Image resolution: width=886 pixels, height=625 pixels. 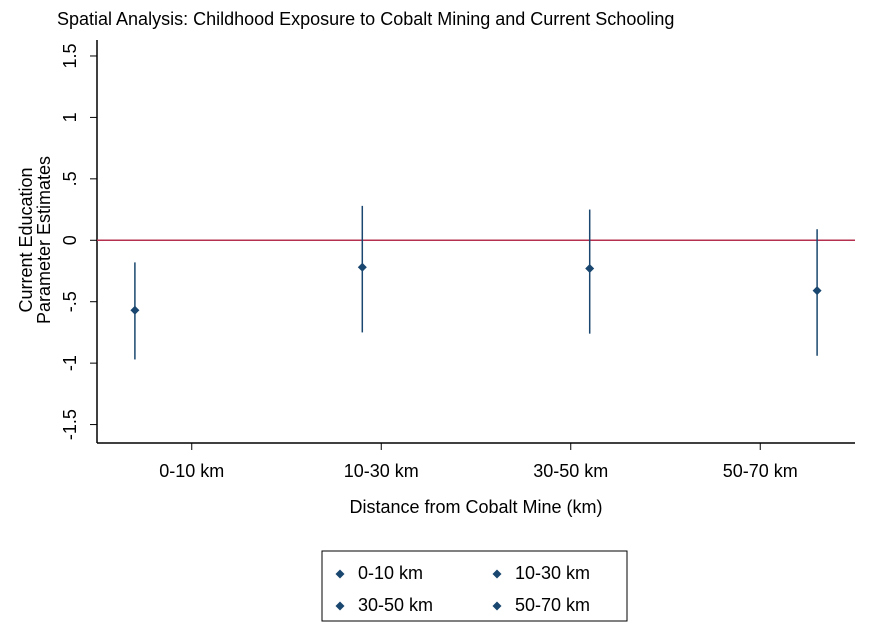 I want to click on x-tick-label: 10-30 km, so click(x=381, y=471).